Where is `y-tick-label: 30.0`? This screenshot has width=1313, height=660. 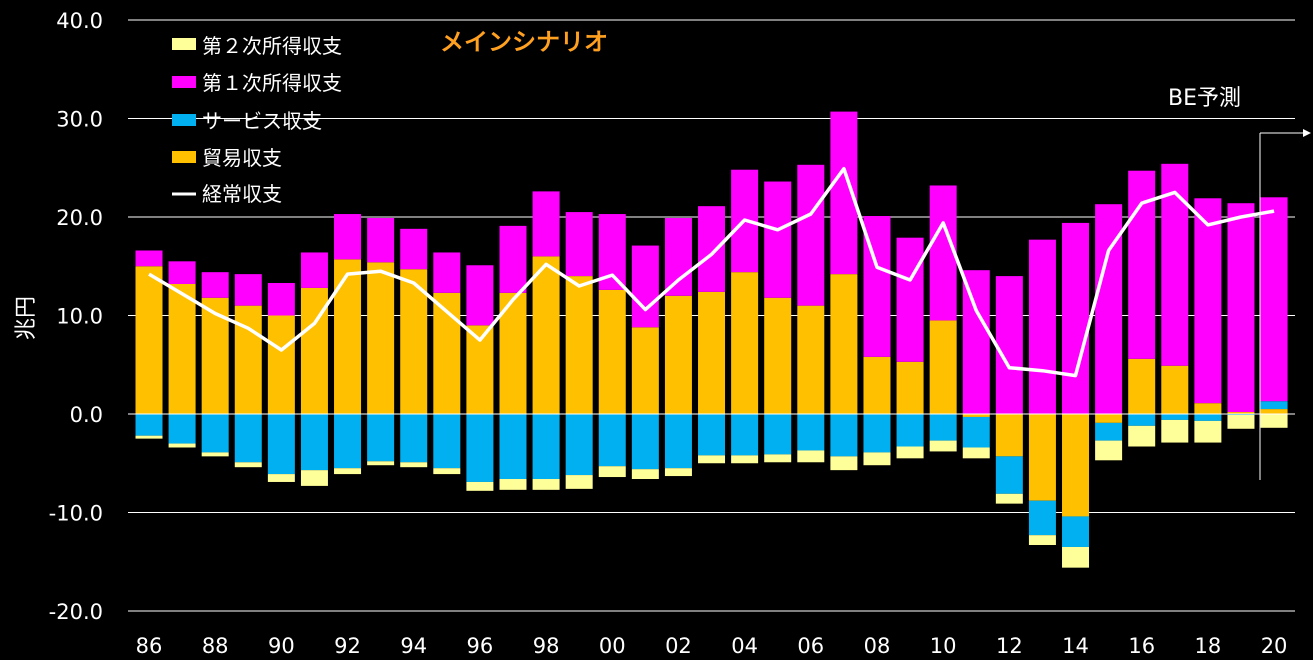
y-tick-label: 30.0 is located at coordinates (79, 120).